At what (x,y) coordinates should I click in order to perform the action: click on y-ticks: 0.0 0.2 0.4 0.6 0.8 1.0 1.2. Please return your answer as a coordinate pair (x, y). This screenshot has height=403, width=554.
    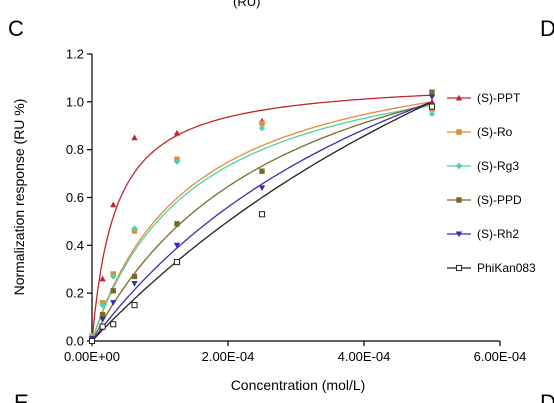
    Looking at the image, I should click on (79, 198).